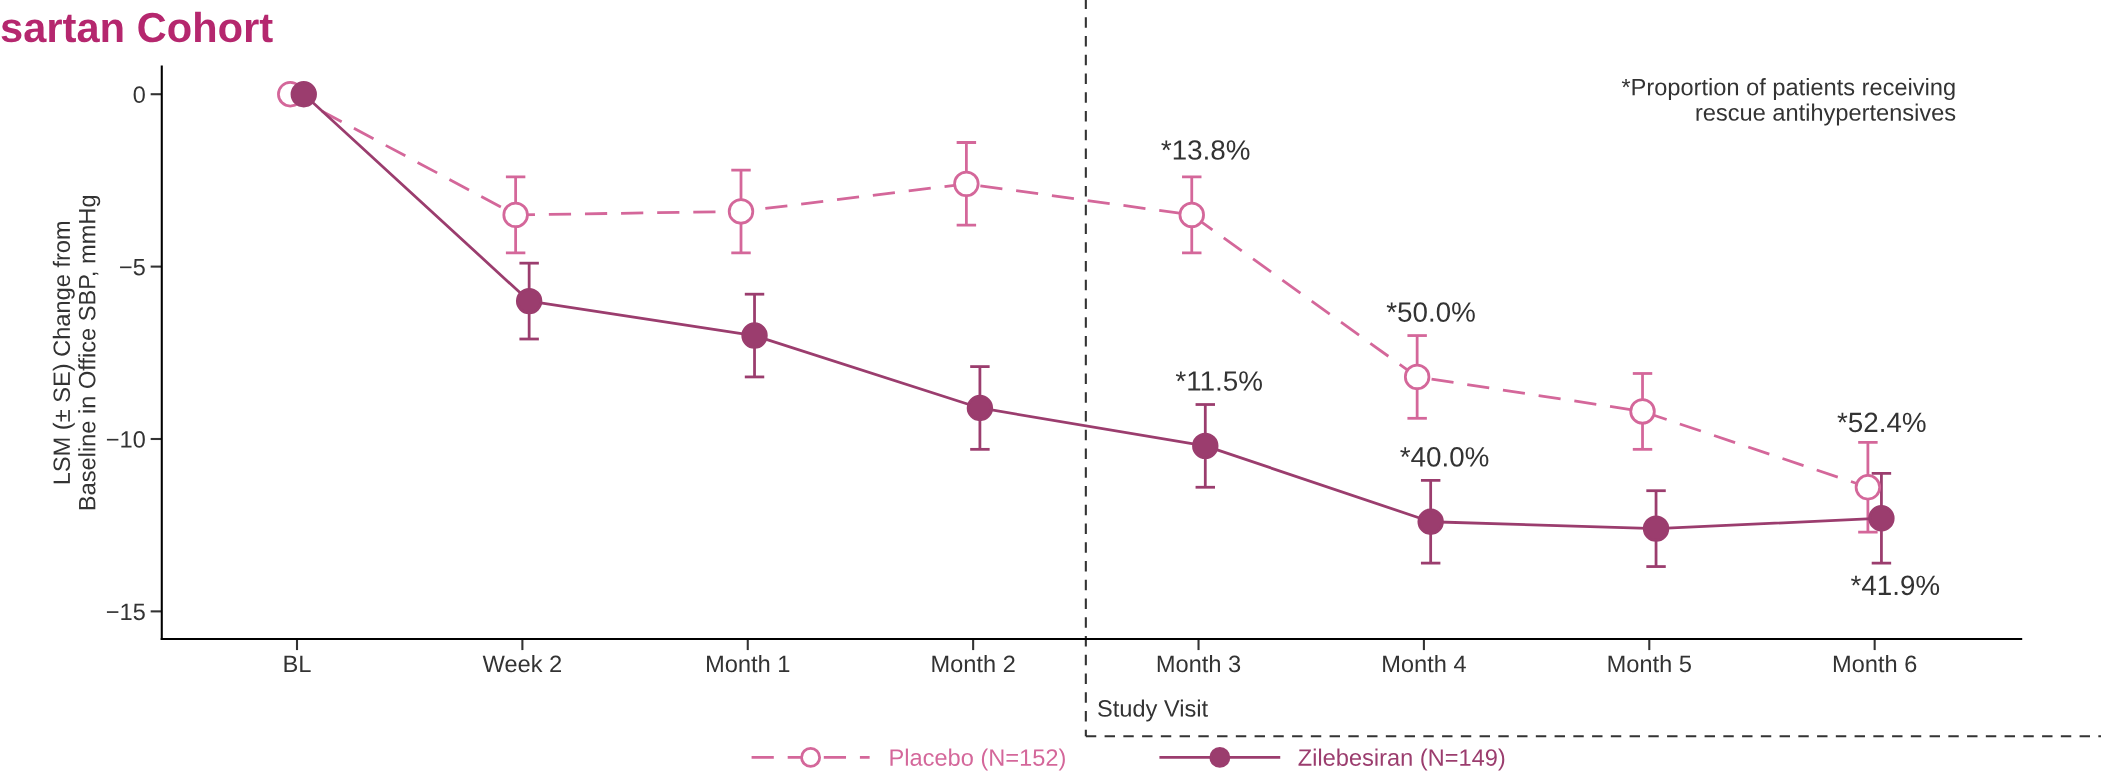 This screenshot has width=2101, height=784. What do you see at coordinates (297, 664) in the screenshot?
I see `x-tick-label: BL` at bounding box center [297, 664].